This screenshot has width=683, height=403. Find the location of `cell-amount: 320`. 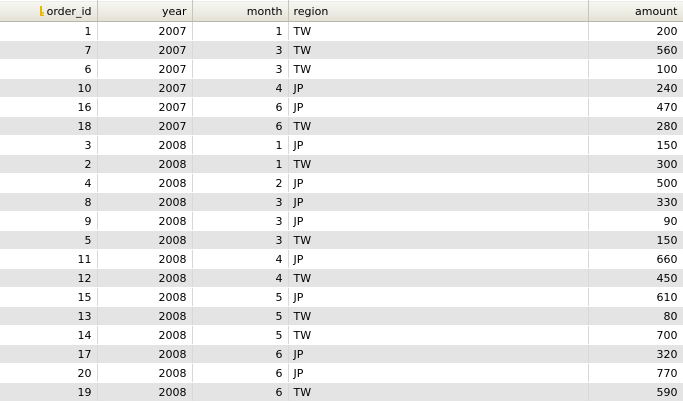

cell-amount: 320 is located at coordinates (635, 354).